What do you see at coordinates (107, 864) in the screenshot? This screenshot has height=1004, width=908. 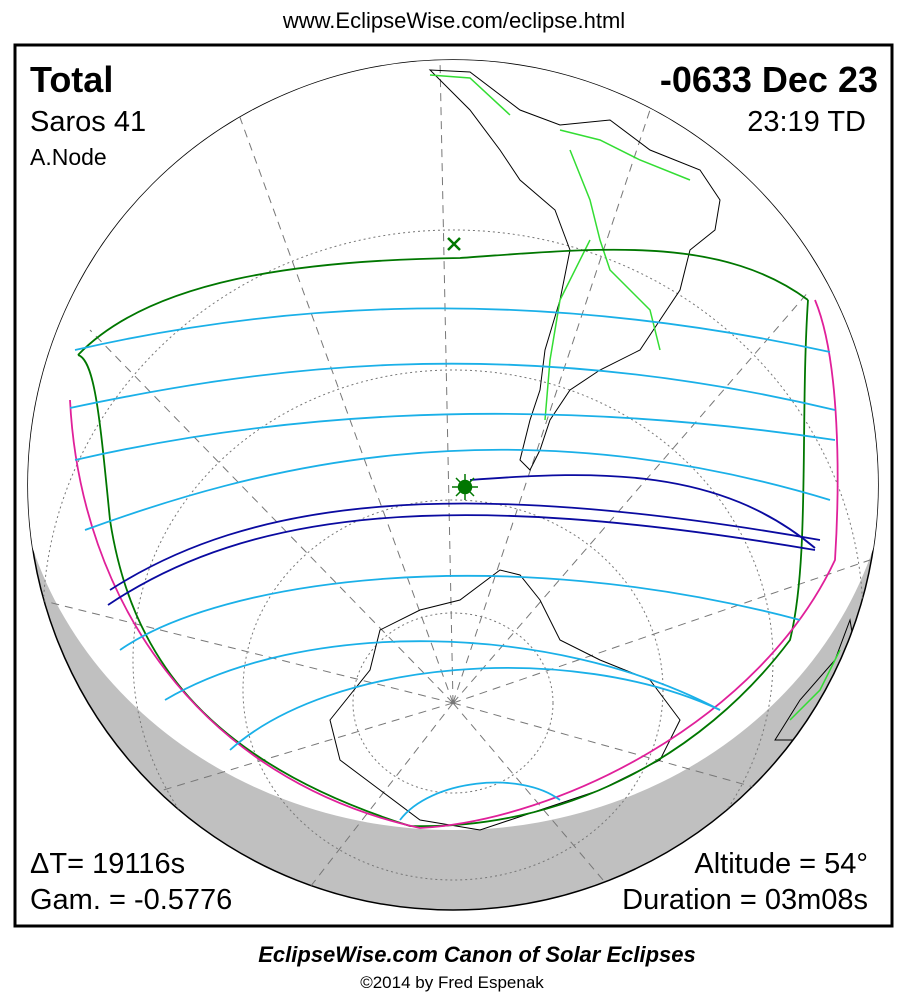 I see `delta-t: ΔT= 19116s` at bounding box center [107, 864].